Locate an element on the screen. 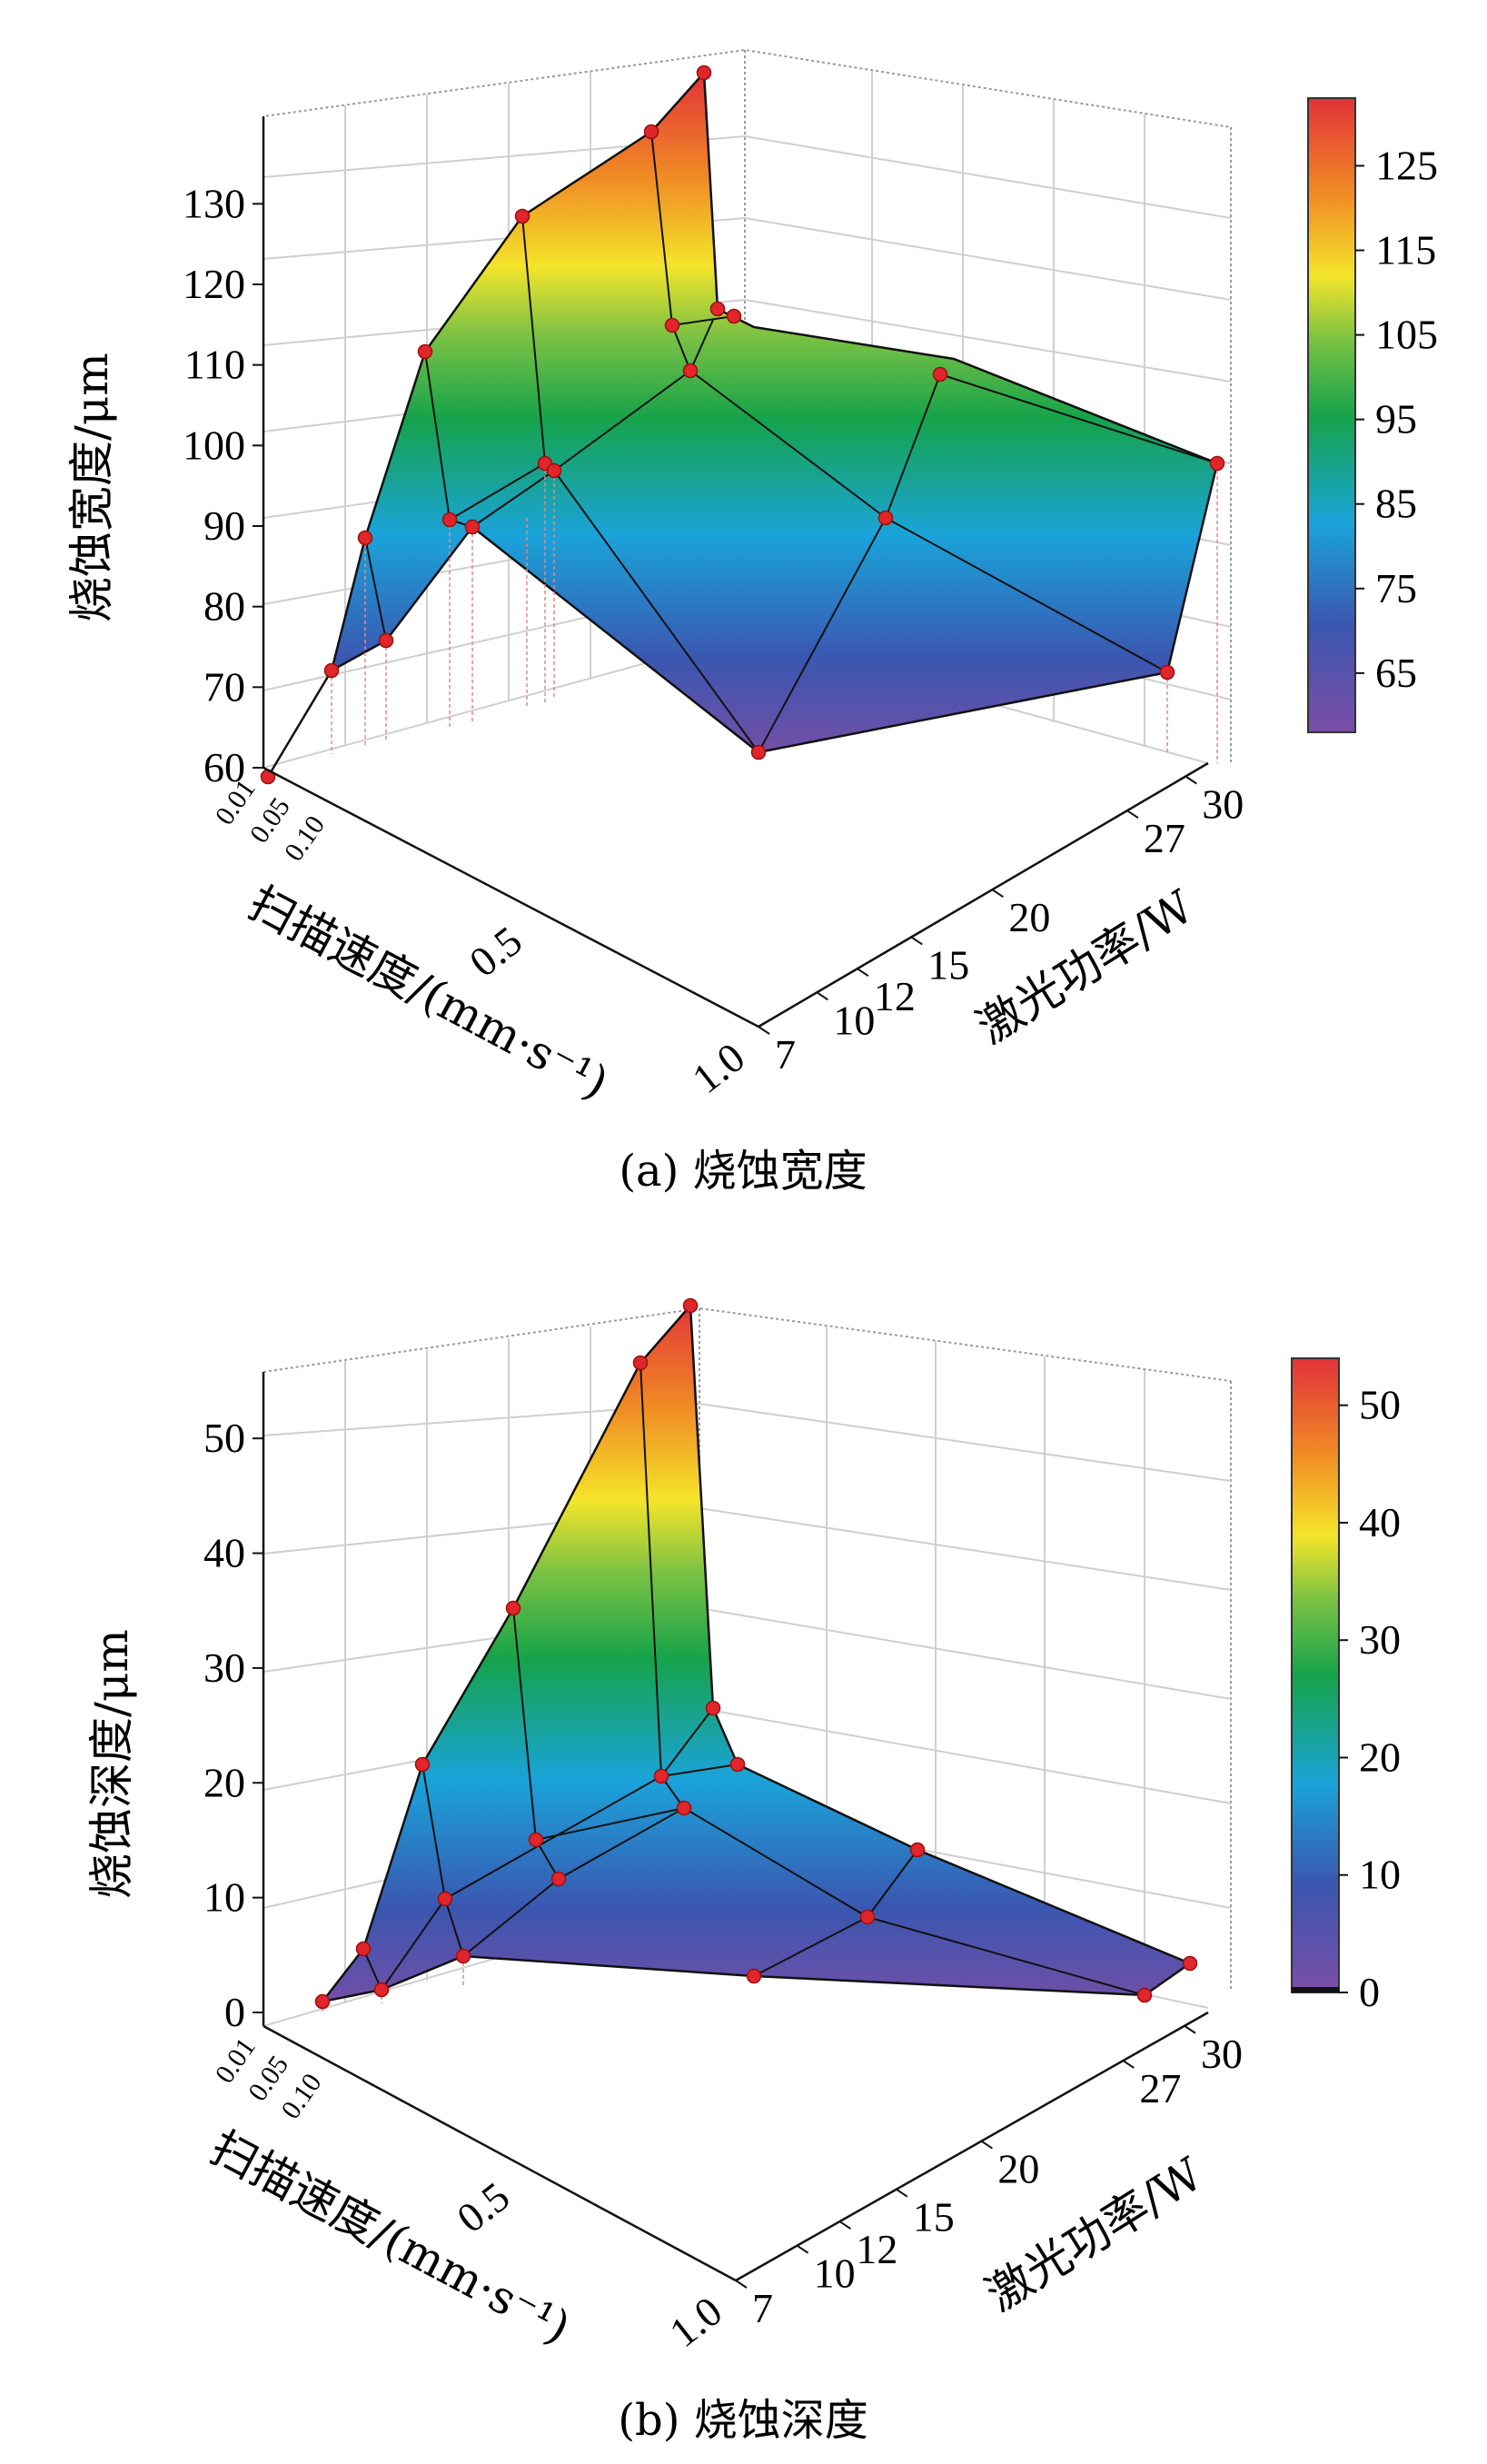 Image resolution: width=1487 pixels, height=2464 pixels. chart-a-z-tick-label: 60 is located at coordinates (224, 767).